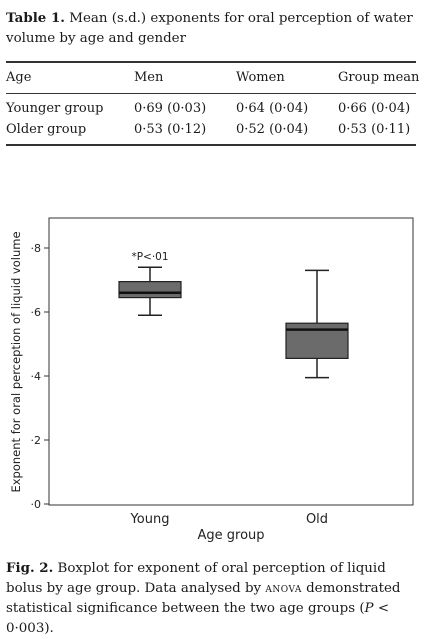  What do you see at coordinates (374, 108) in the screenshot?
I see `table-cell: 0·66 (0·04)` at bounding box center [374, 108].